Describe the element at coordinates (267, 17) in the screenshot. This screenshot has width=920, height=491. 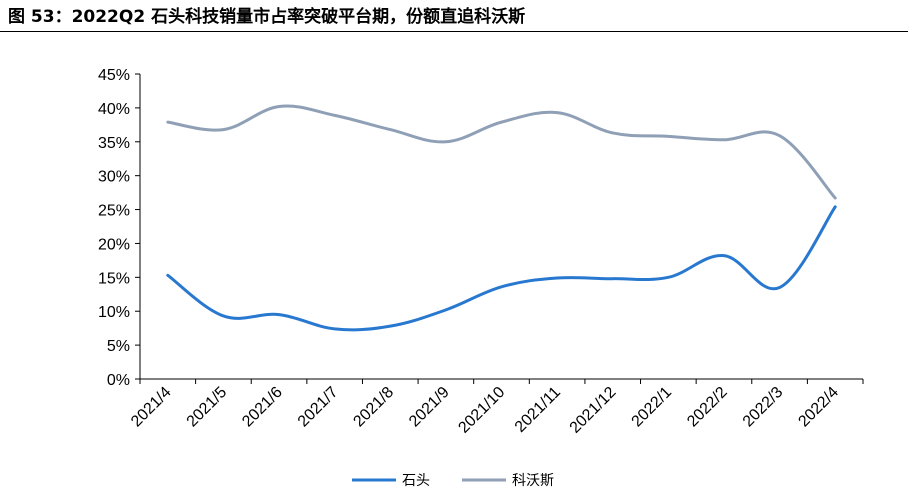
I see `figure-title: 图 53：2022Q2 石头科技销量市占率突破平台期，份额直追科沃斯` at that location.